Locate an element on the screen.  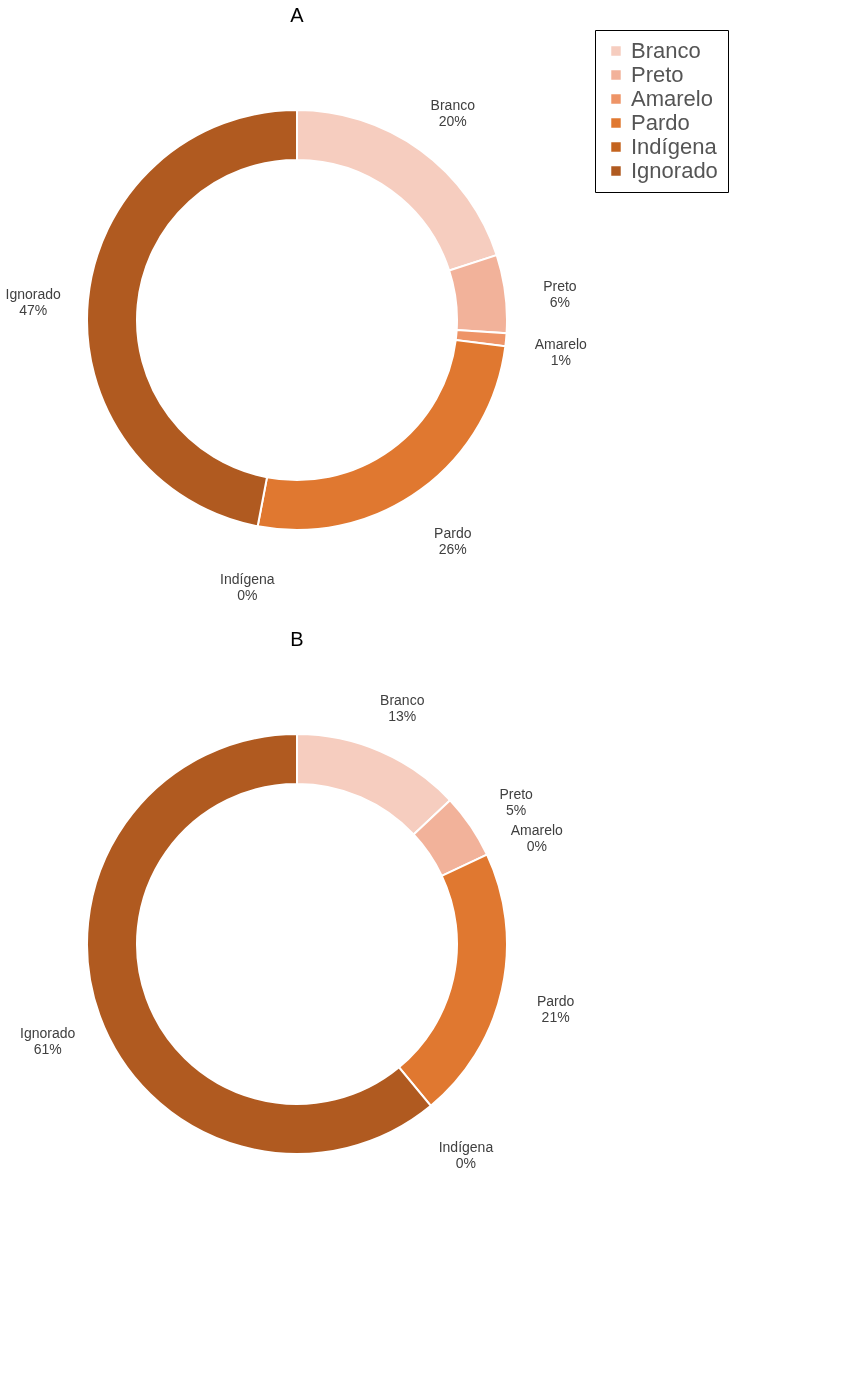
legend-label: Amarelo is located at coordinates (672, 98).